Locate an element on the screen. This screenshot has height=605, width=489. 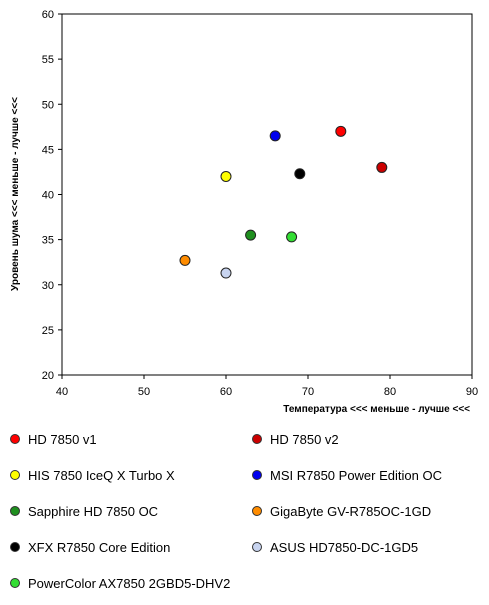
x-axis-ticks: 40 50 60 70 80 90 is located at coordinates (267, 386).